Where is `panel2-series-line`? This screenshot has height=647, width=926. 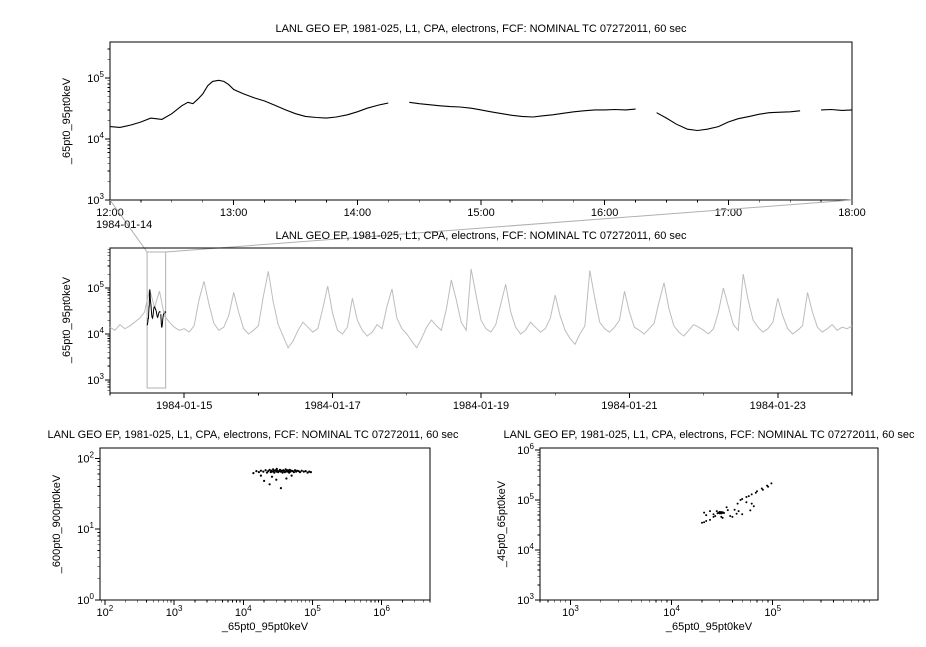 panel2-series-line is located at coordinates (481, 308).